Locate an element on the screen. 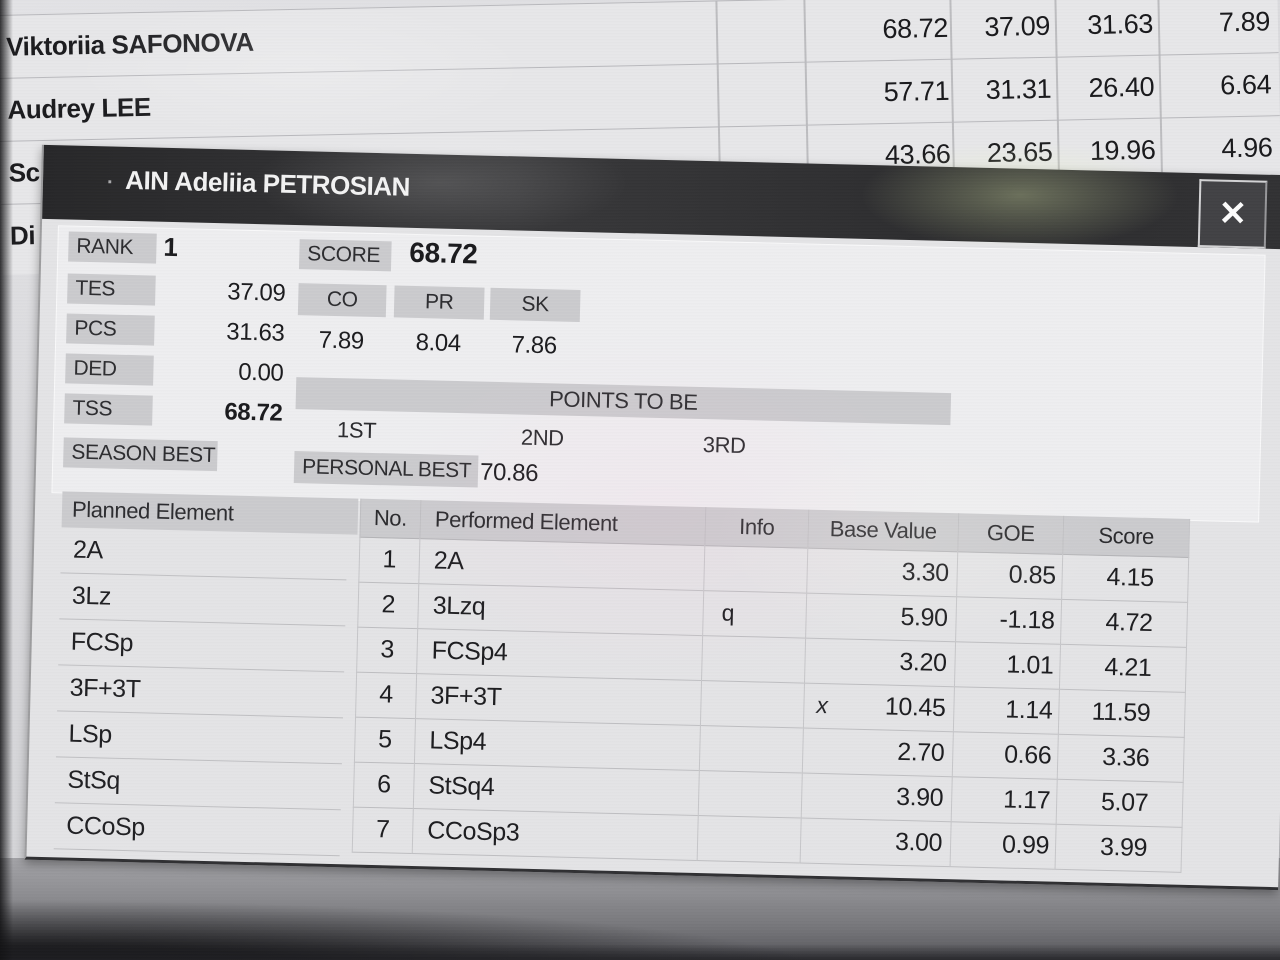  cell-performed: 2A is located at coordinates (561, 565).